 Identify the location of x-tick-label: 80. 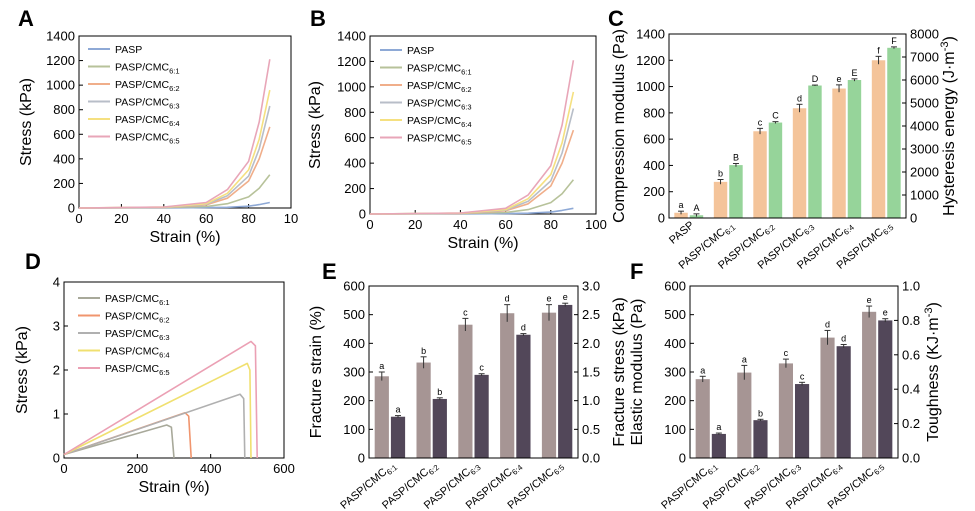
(248, 218).